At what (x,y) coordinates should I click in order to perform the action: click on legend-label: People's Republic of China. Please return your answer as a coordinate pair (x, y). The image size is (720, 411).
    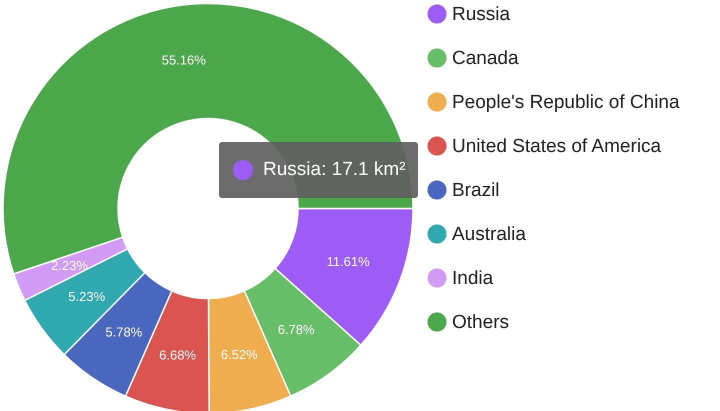
    Looking at the image, I should click on (566, 102).